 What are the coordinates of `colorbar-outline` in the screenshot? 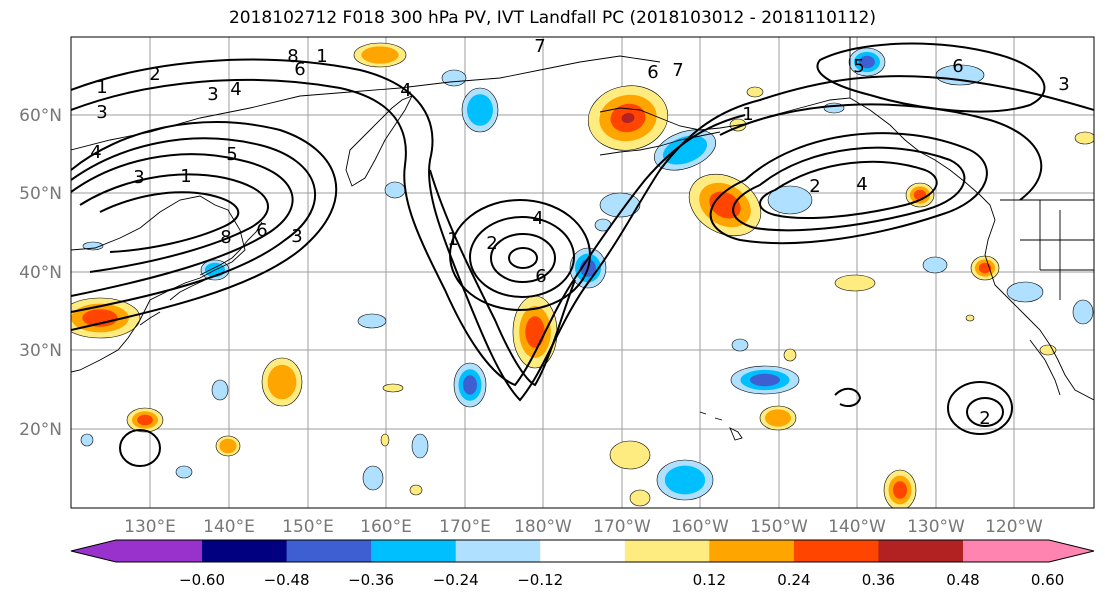 It's located at (582, 551).